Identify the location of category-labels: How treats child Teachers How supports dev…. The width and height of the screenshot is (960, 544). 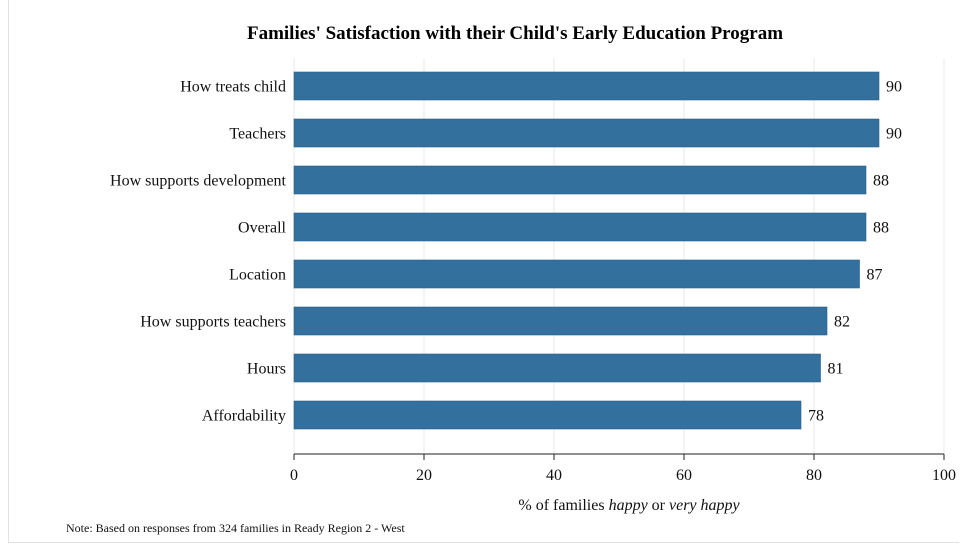
(198, 252).